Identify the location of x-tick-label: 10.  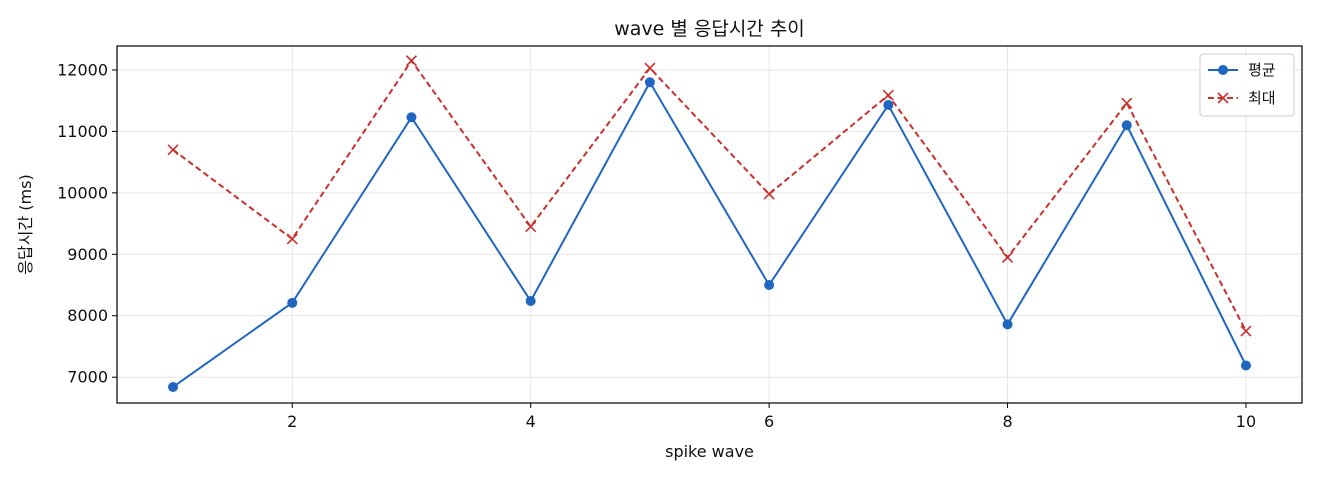
(1246, 421).